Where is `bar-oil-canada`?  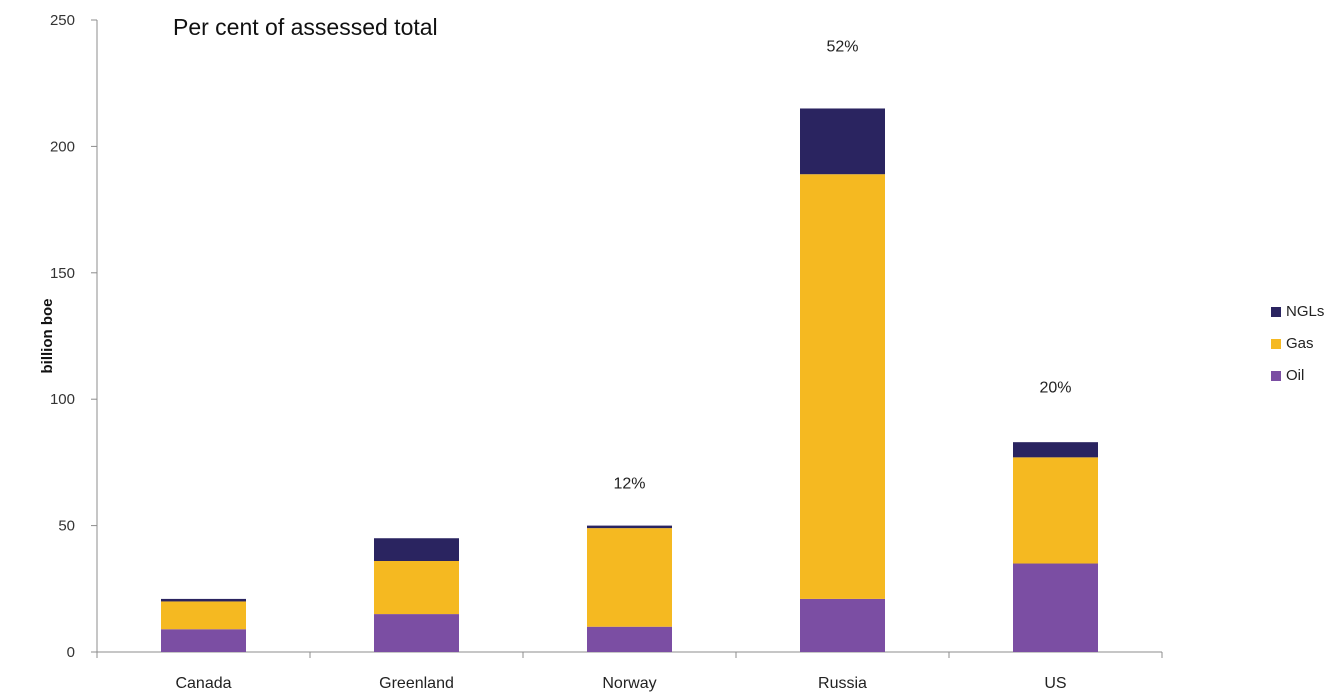
bar-oil-canada is located at coordinates (203, 640).